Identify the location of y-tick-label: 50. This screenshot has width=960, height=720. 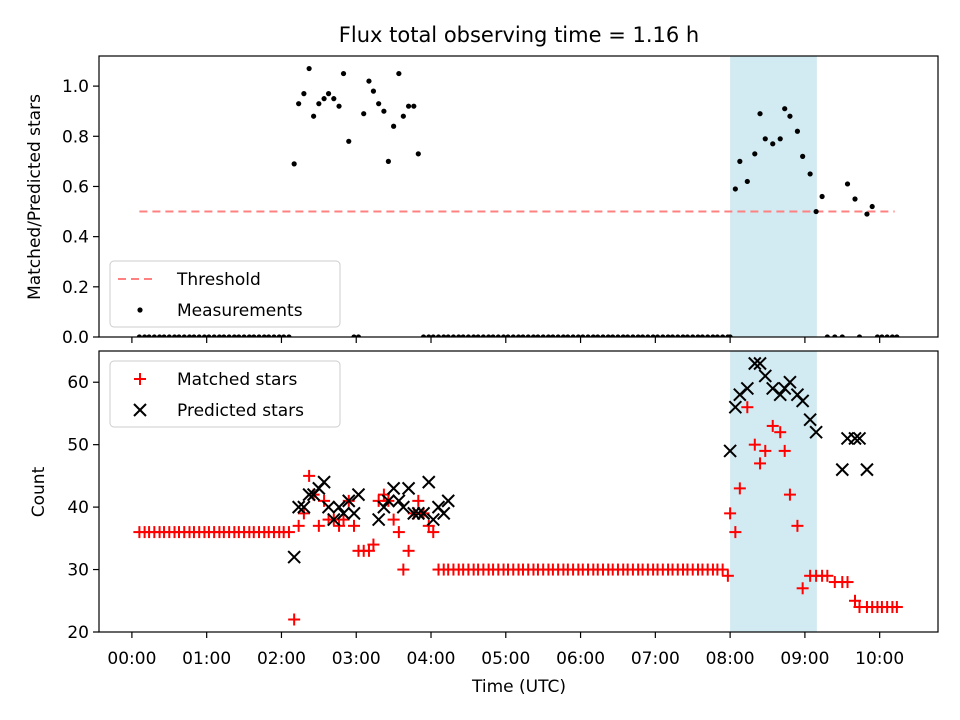
(78, 446).